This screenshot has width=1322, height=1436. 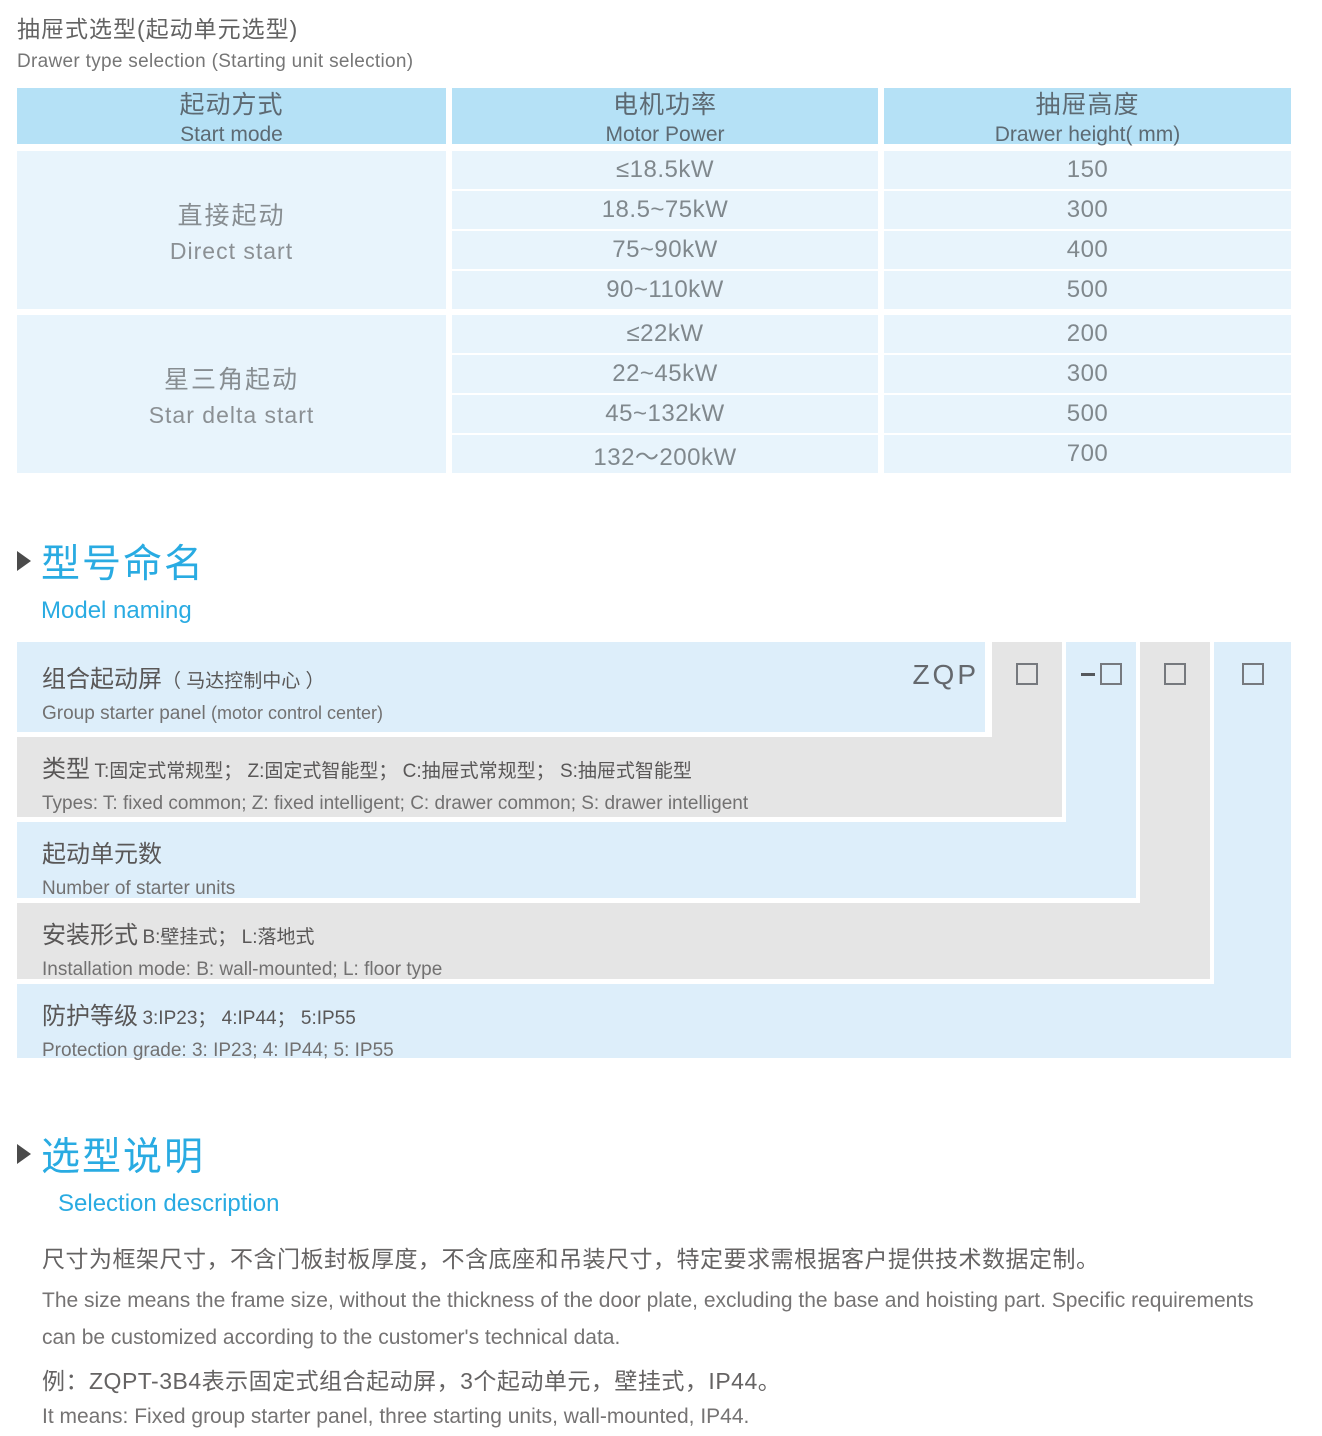 I want to click on row-label-zh-sub: 3:IP23； 4:IP44； 5:IP55, so click(x=249, y=1018).